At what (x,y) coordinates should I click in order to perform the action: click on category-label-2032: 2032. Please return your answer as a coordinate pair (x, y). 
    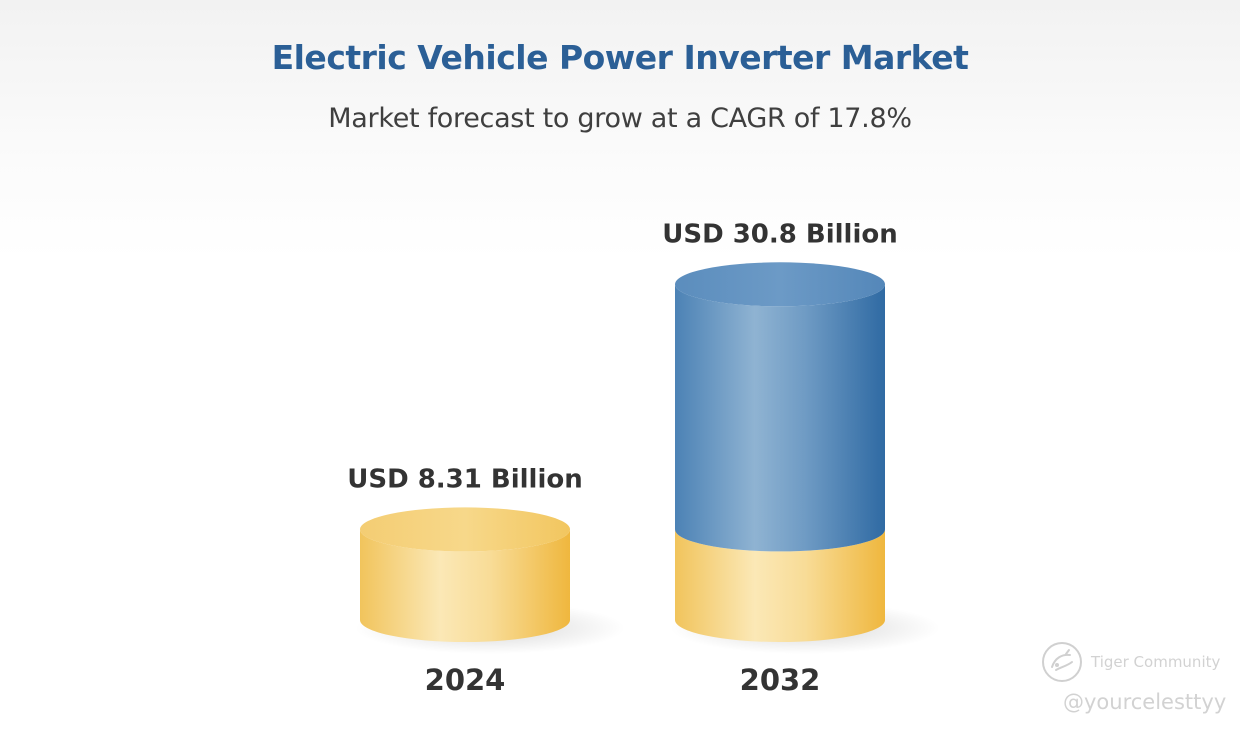
    Looking at the image, I should click on (780, 680).